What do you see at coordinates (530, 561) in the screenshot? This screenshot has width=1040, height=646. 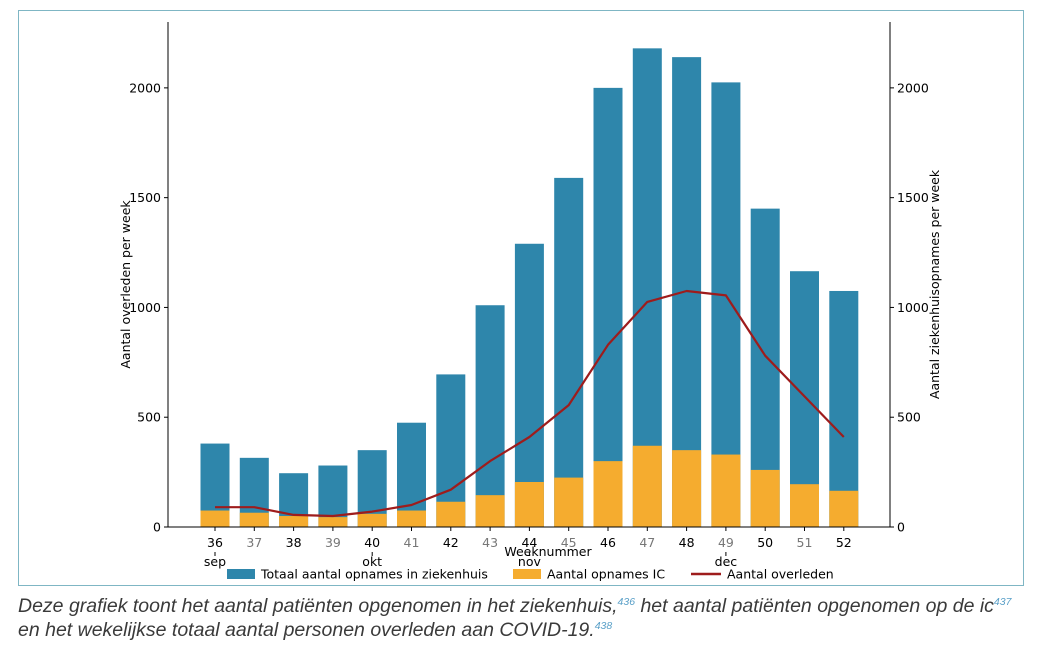 I see `month-label-nov: nov` at bounding box center [530, 561].